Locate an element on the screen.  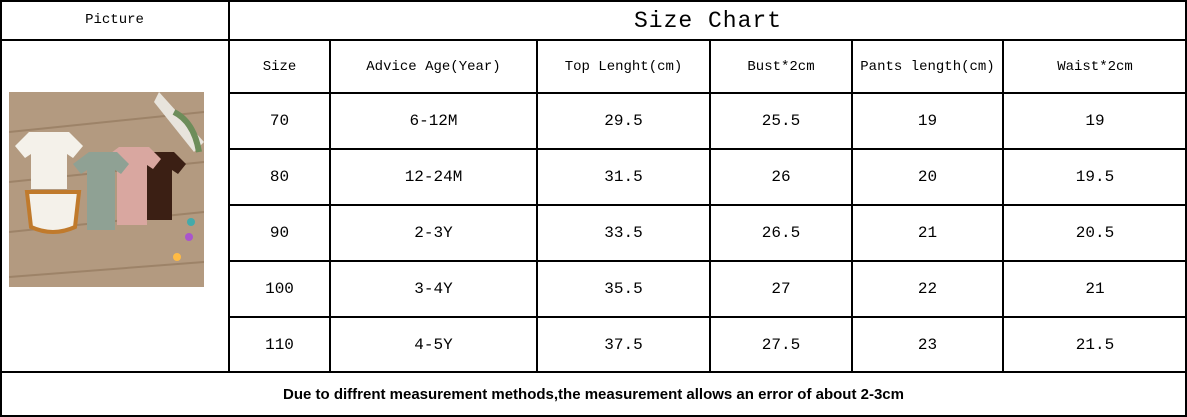
table-cell: 100 is located at coordinates (279, 289).